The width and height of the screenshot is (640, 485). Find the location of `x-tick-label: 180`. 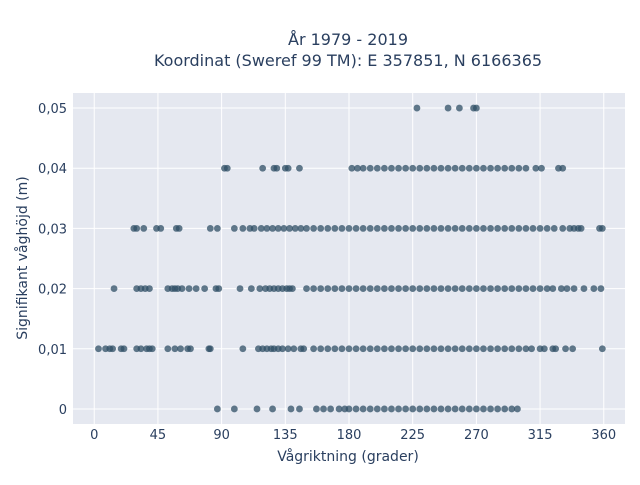

x-tick-label: 180 is located at coordinates (349, 435).